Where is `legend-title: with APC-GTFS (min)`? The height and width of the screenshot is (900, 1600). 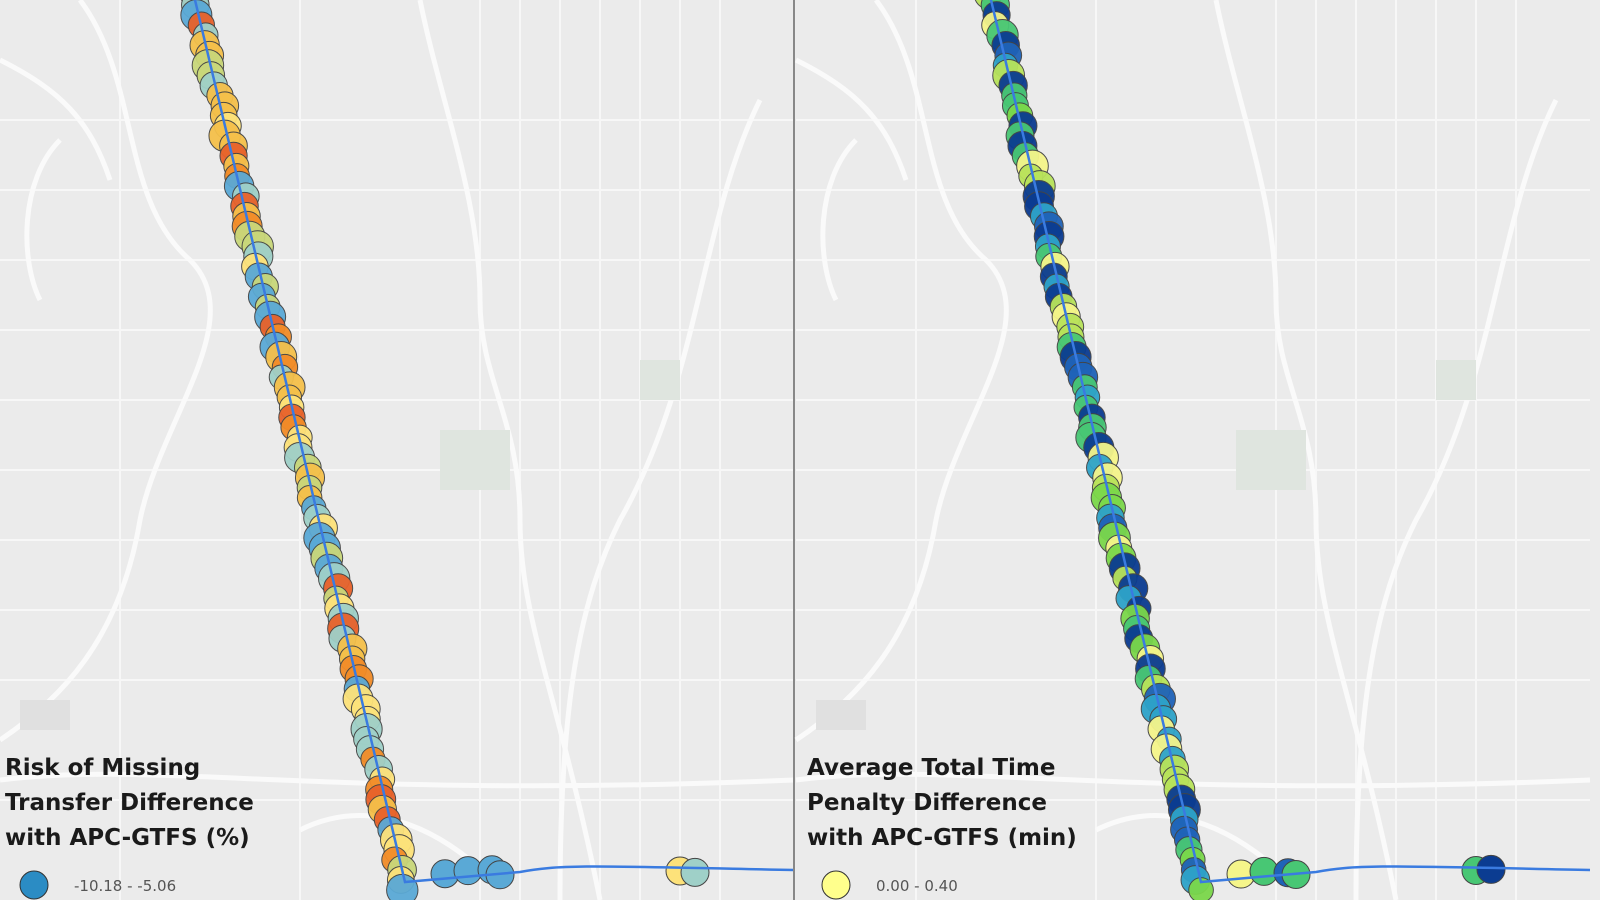 legend-title: with APC-GTFS (min) is located at coordinates (942, 838).